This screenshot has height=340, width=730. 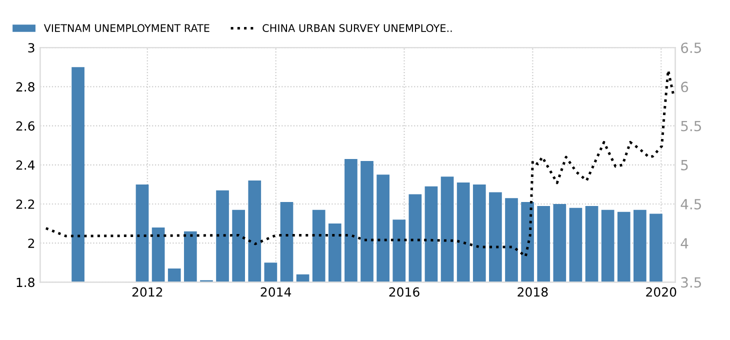 What do you see at coordinates (25, 87) in the screenshot?
I see `y-tick-label: 2.8` at bounding box center [25, 87].